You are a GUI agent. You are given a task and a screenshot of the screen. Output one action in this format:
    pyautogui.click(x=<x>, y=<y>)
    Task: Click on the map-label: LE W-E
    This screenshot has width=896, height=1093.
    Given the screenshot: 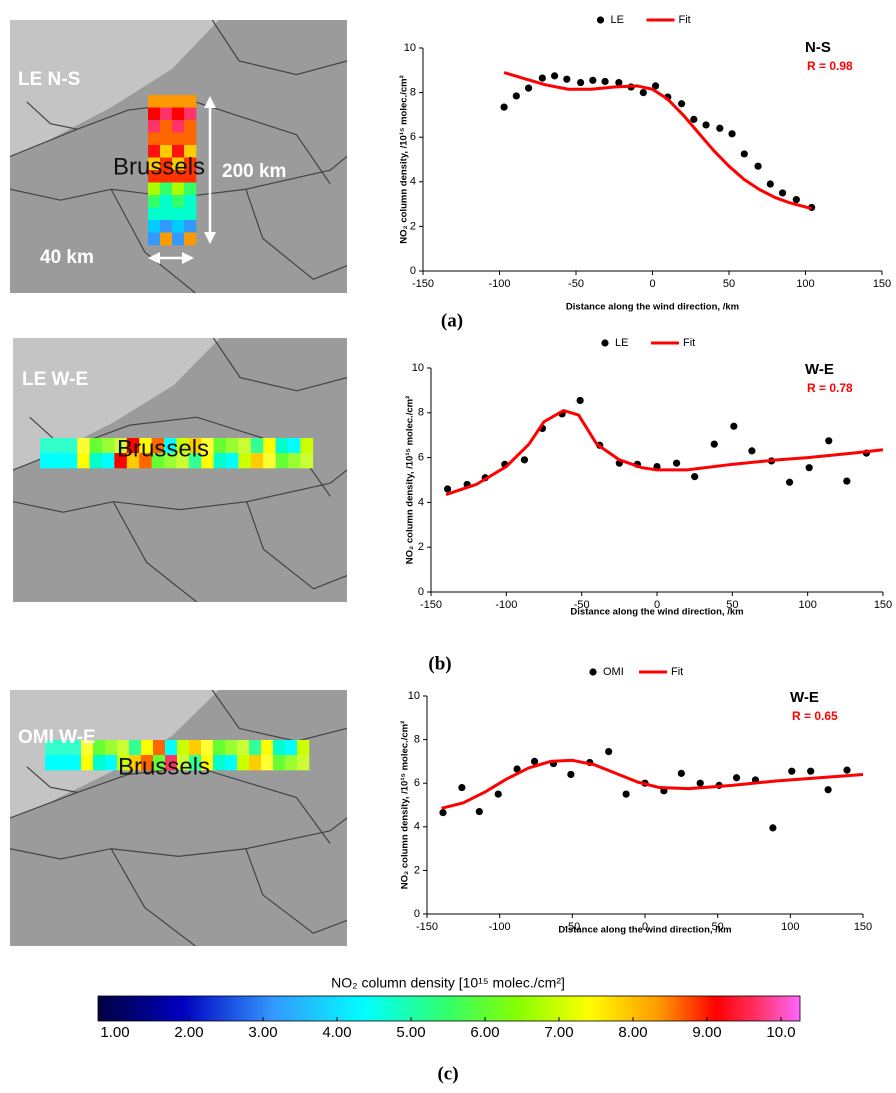 What is the action you would take?
    pyautogui.click(x=55, y=379)
    